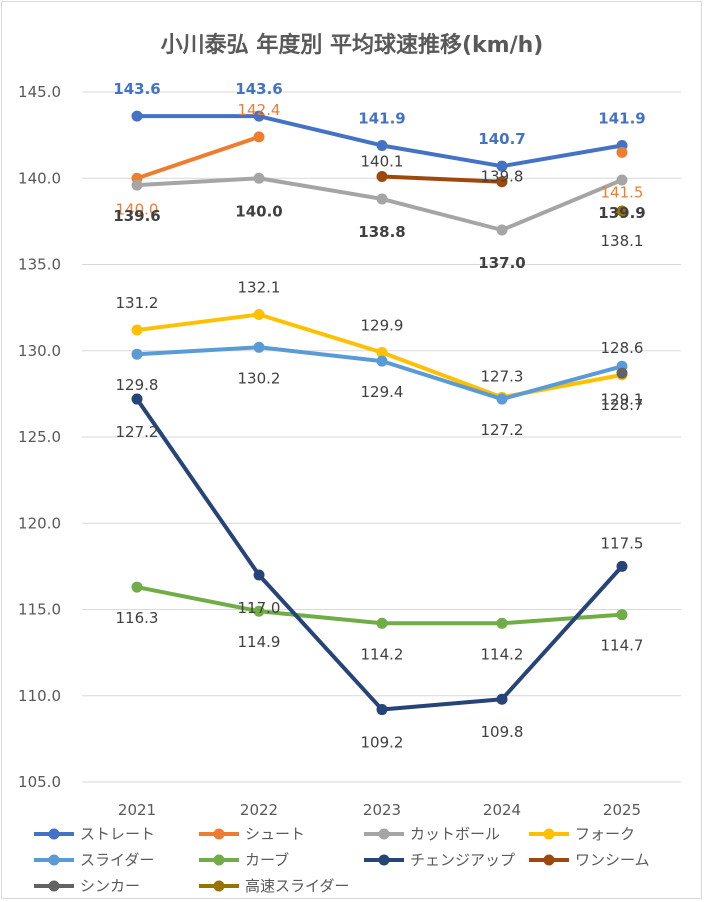  What do you see at coordinates (502, 430) in the screenshot?
I see `data-label: 127.2` at bounding box center [502, 430].